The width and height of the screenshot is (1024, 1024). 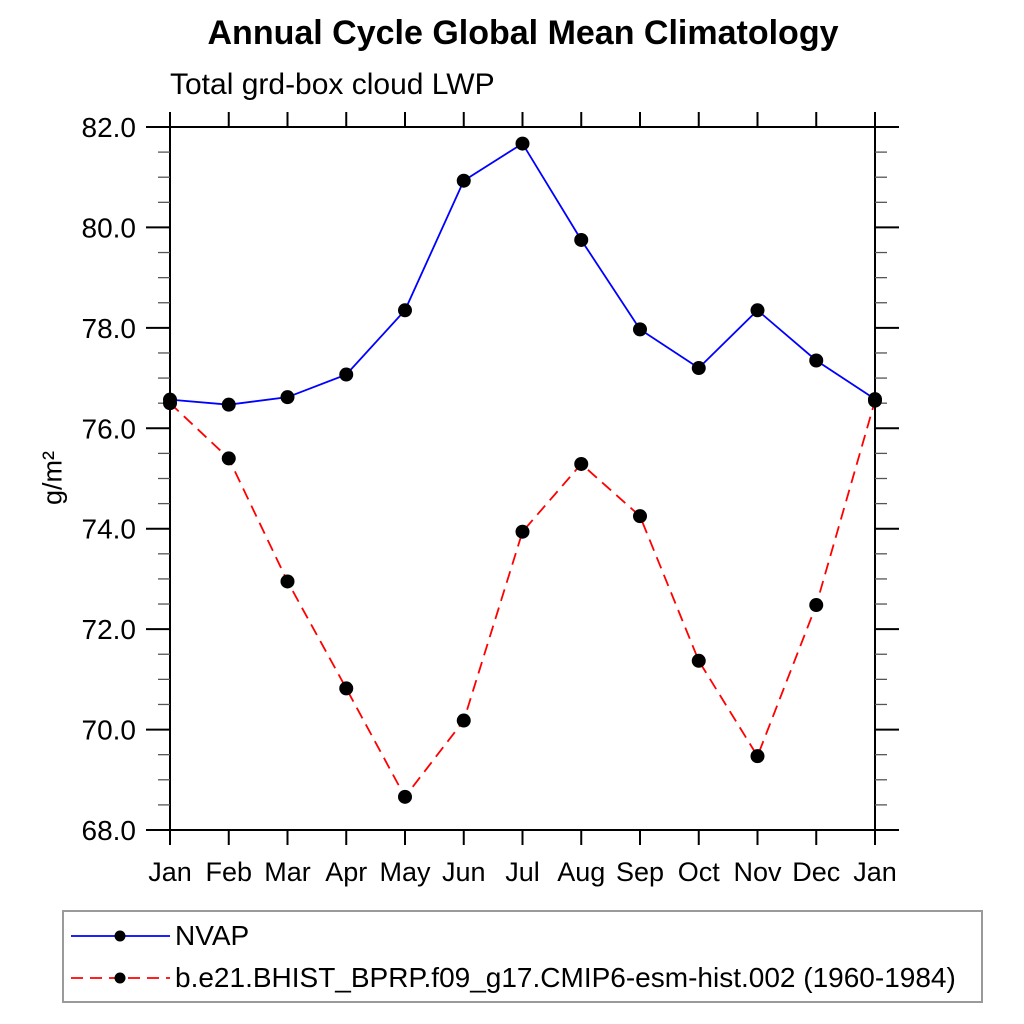 What do you see at coordinates (405, 872) in the screenshot?
I see `svg-text: May` at bounding box center [405, 872].